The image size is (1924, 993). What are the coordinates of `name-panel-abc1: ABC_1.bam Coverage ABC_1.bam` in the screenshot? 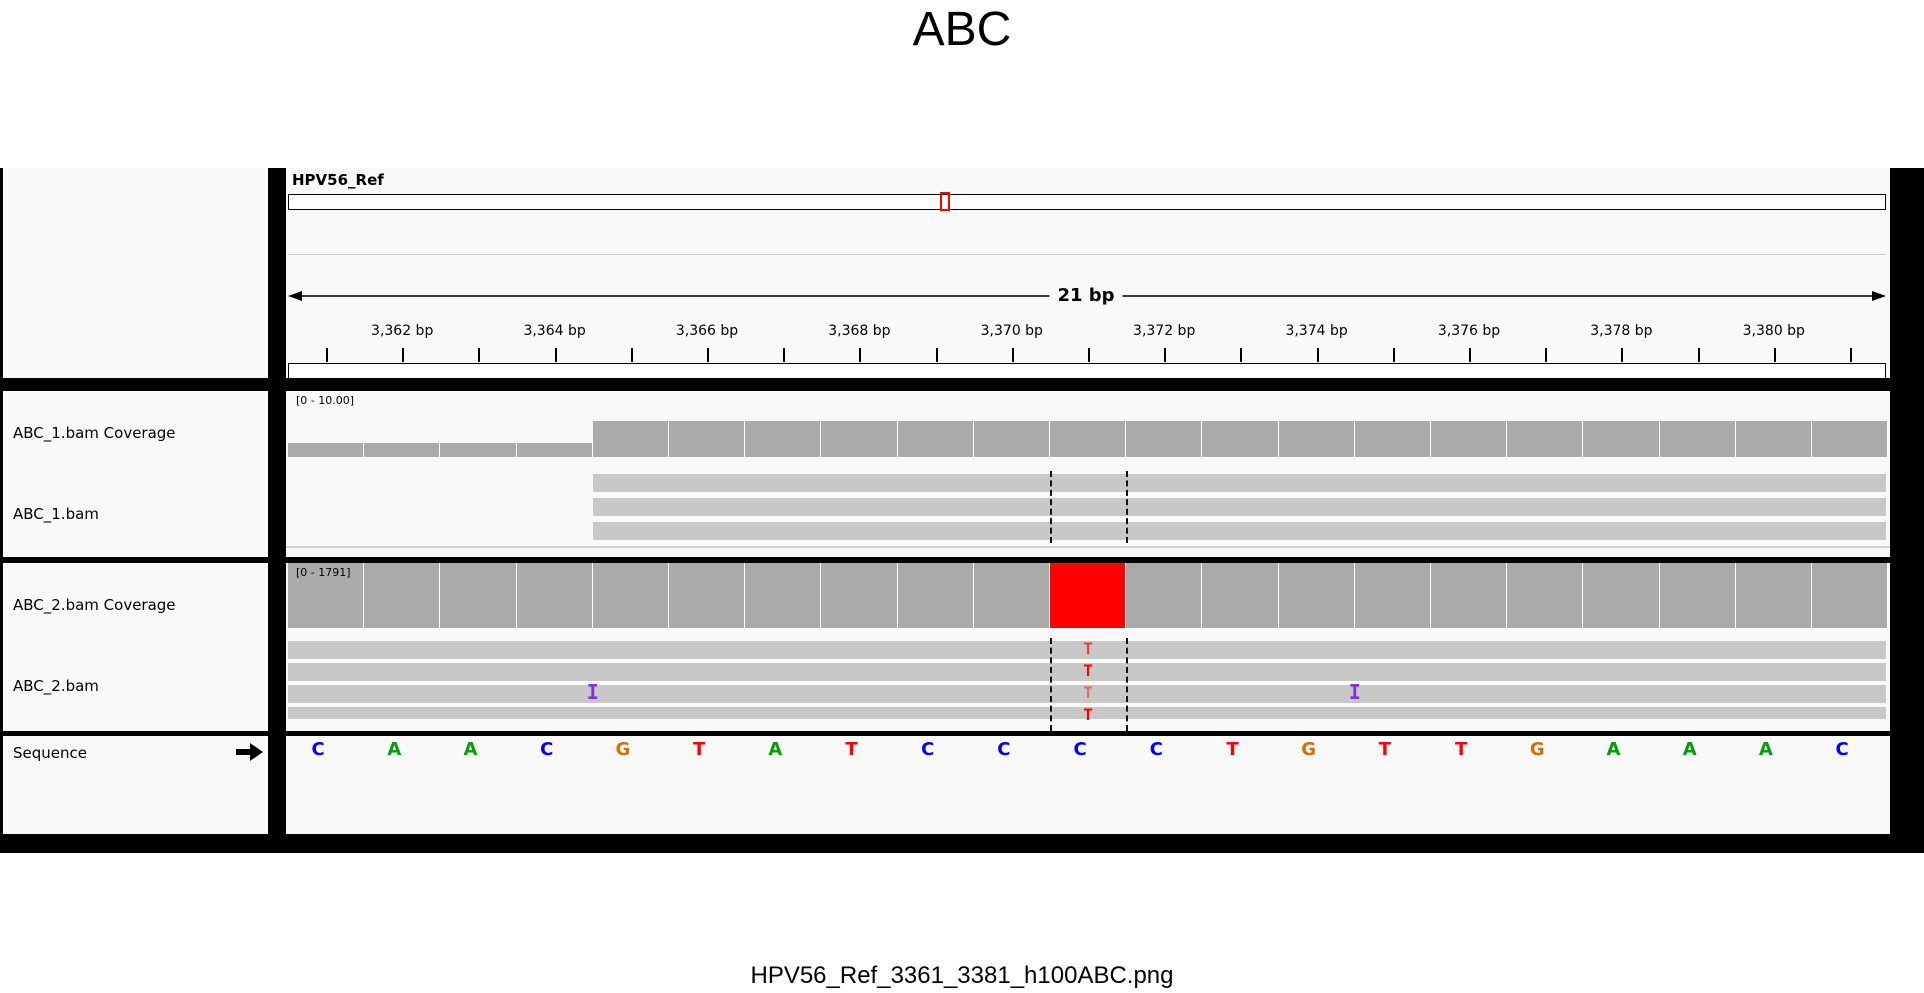 It's located at (135, 474).